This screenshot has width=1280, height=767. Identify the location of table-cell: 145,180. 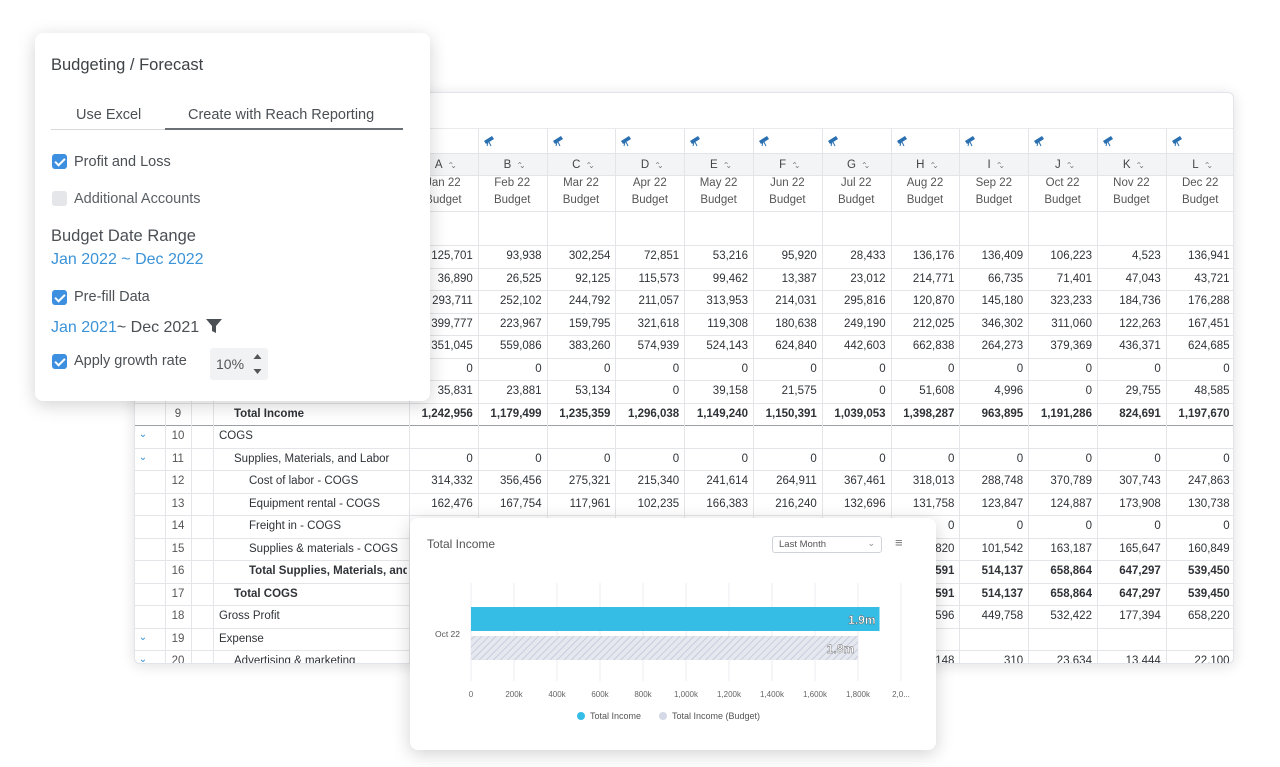
(1002, 301).